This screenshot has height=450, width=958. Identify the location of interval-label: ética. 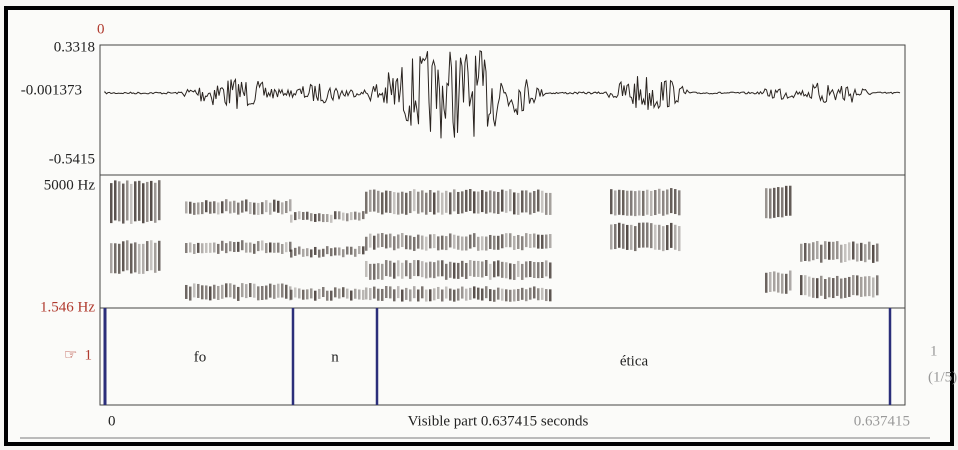
(634, 361).